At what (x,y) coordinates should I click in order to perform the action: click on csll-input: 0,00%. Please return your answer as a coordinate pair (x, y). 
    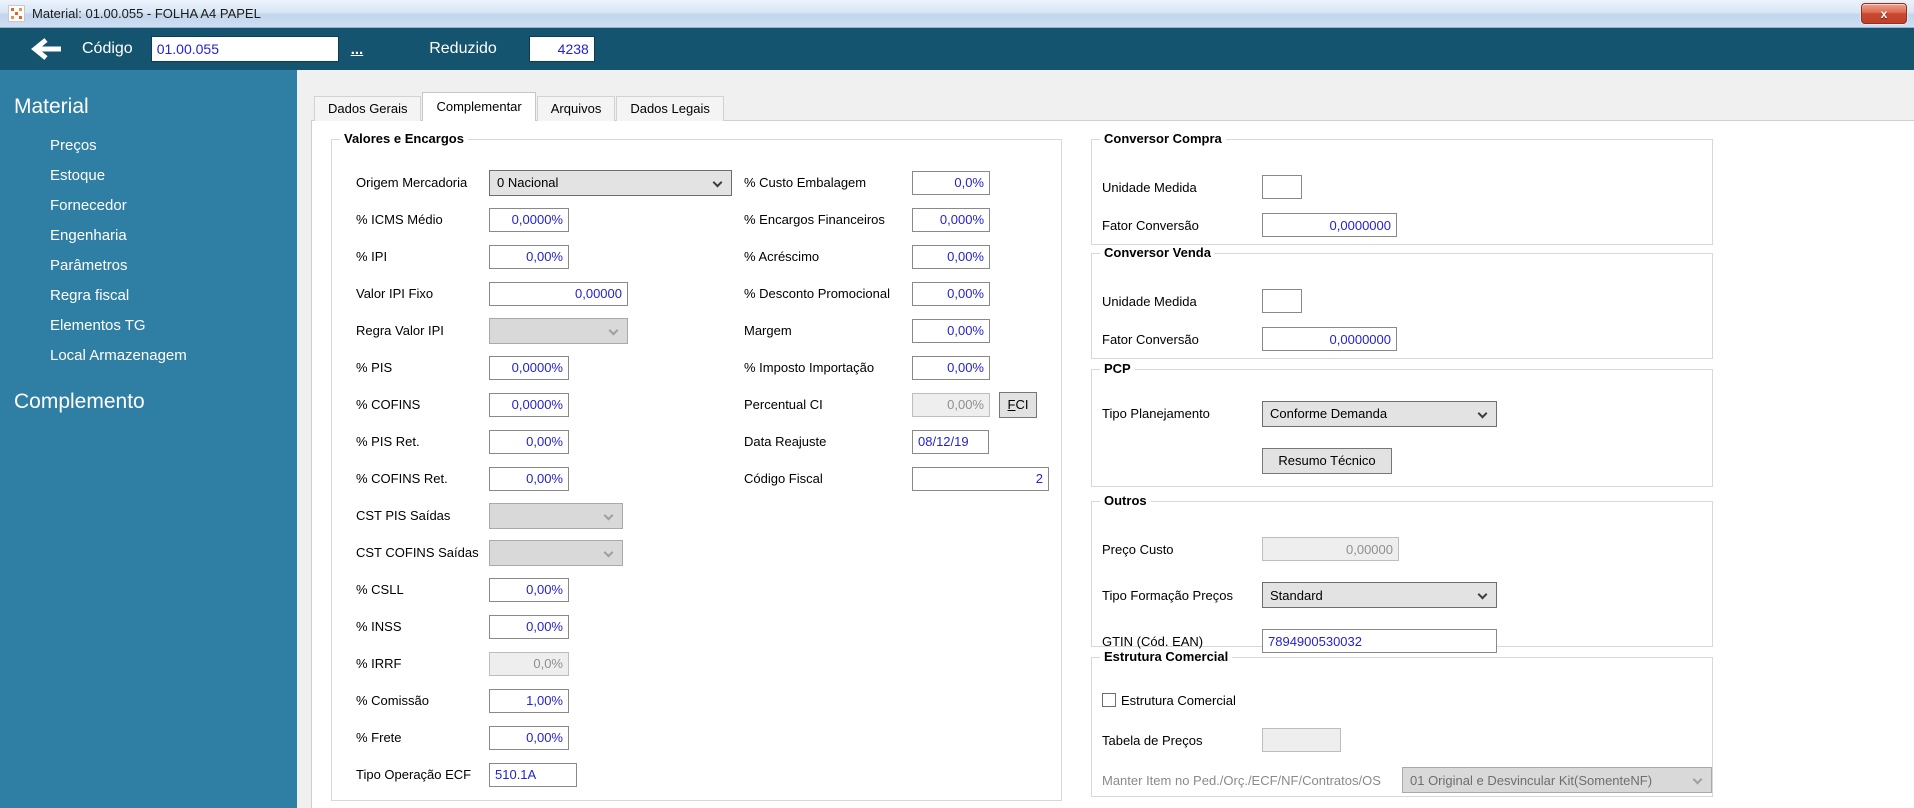
    Looking at the image, I should click on (529, 589).